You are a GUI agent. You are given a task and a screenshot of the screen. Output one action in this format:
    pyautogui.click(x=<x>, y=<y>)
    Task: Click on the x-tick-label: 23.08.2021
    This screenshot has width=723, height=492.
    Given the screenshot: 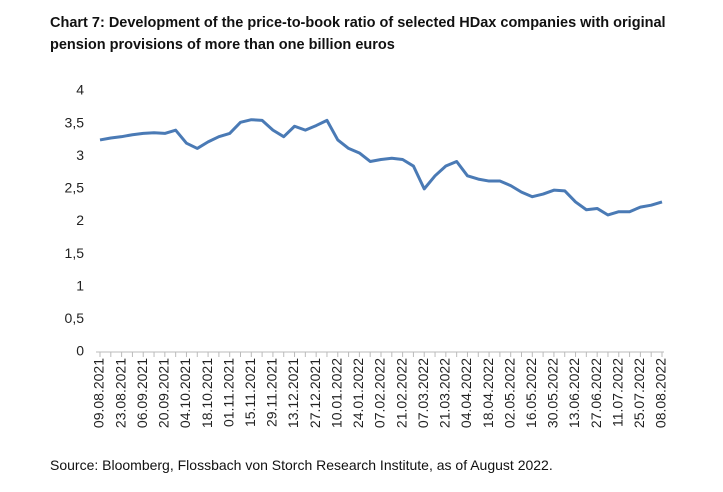 What is the action you would take?
    pyautogui.click(x=120, y=393)
    